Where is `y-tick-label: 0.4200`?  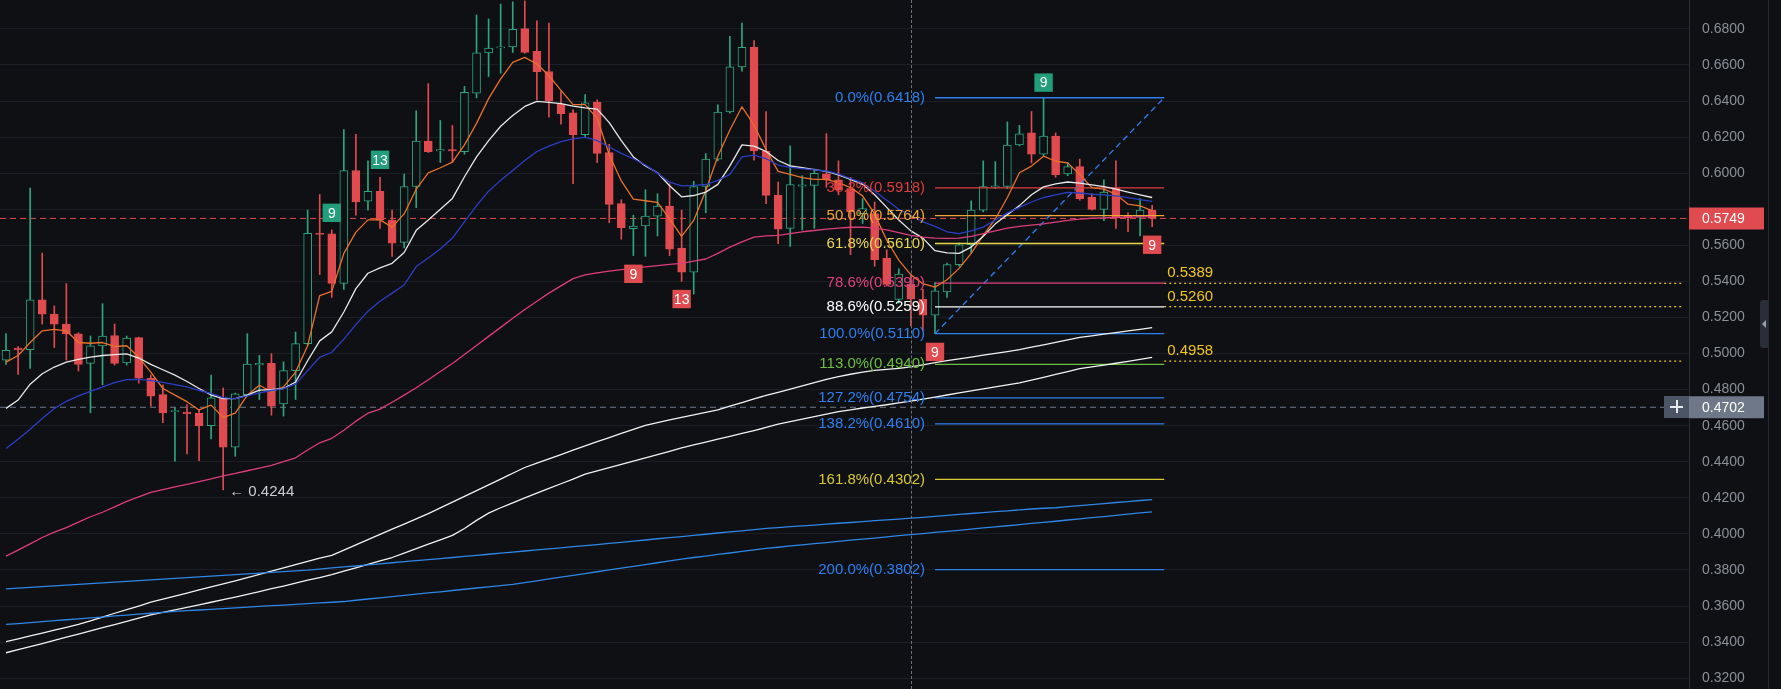
y-tick-label: 0.4200 is located at coordinates (1724, 496).